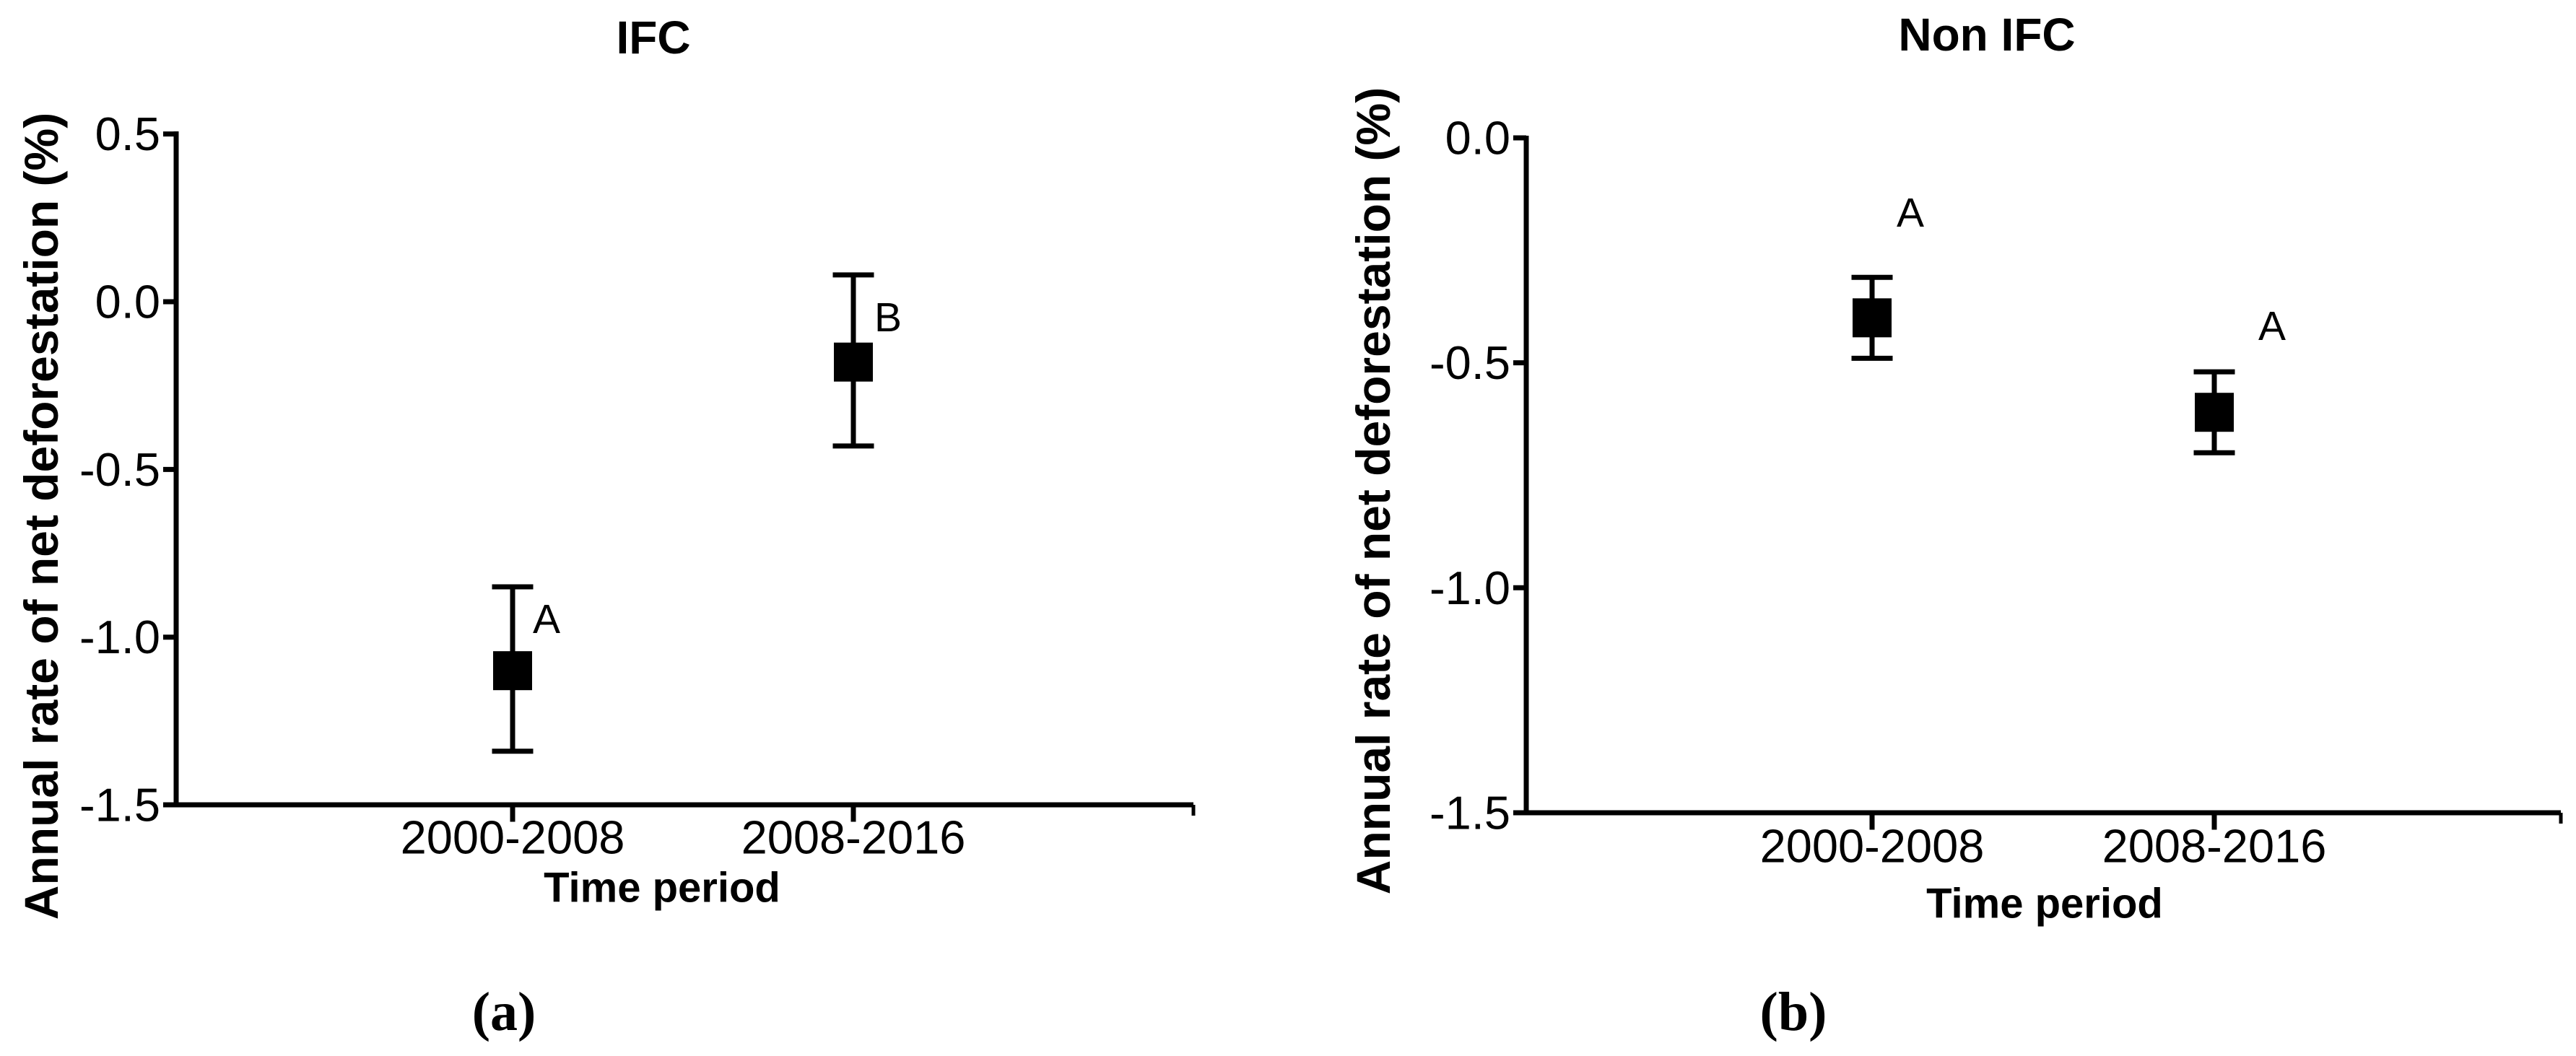 The height and width of the screenshot is (1056, 2576). Describe the element at coordinates (504, 1012) in the screenshot. I see `panel-caption: (a)` at that location.